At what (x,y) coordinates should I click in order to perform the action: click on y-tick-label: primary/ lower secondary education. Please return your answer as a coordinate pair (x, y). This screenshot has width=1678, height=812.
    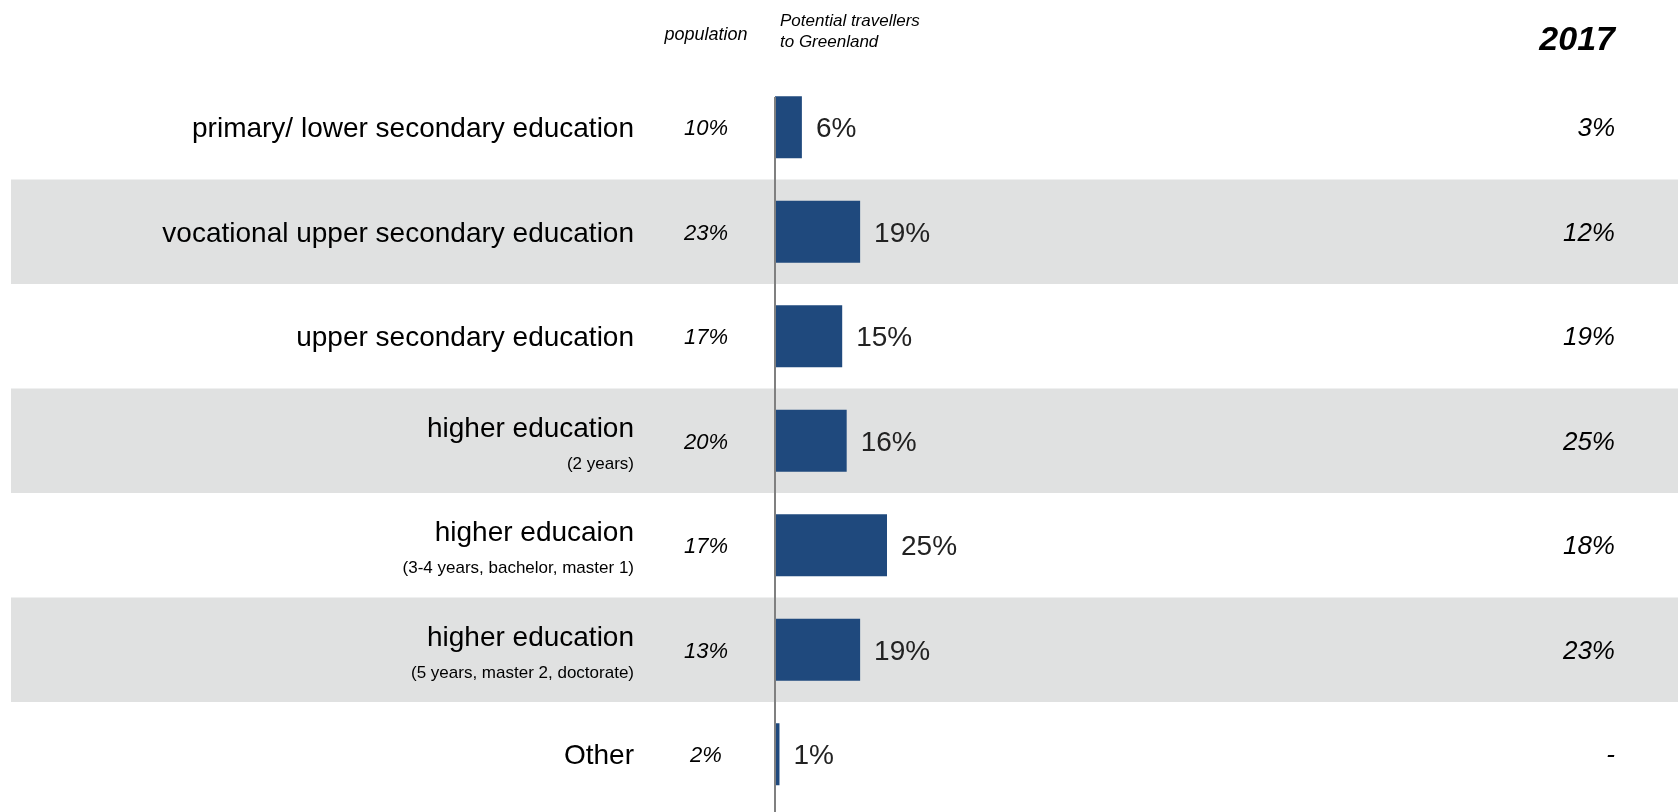
    Looking at the image, I should click on (413, 128).